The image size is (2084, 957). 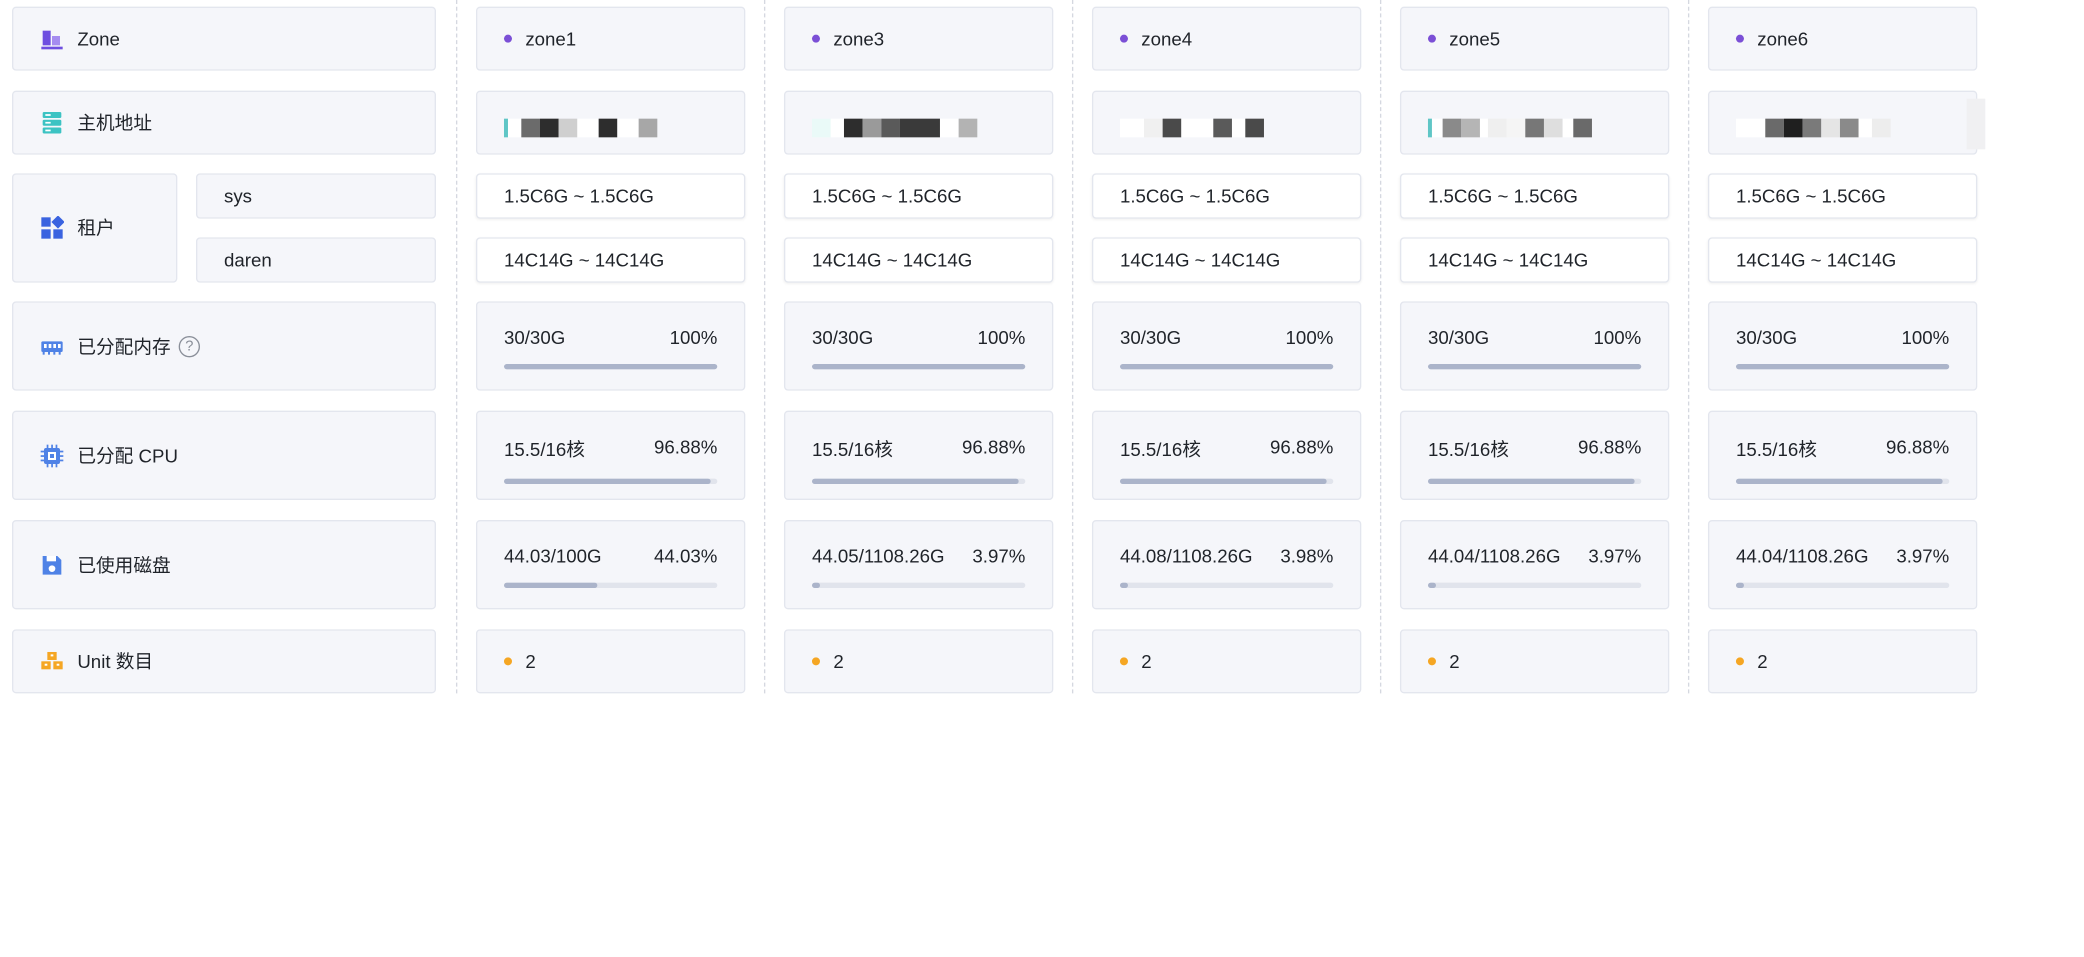 What do you see at coordinates (115, 661) in the screenshot?
I see `row-label-text: Unit 数目` at bounding box center [115, 661].